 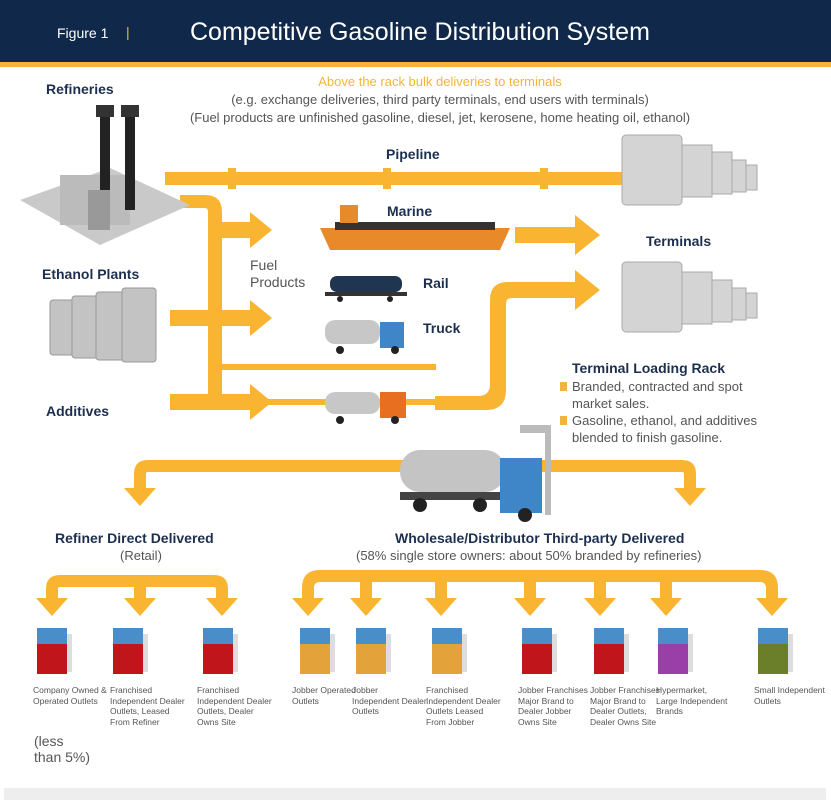 What do you see at coordinates (80, 89) in the screenshot?
I see `refineries-label: Refineries` at bounding box center [80, 89].